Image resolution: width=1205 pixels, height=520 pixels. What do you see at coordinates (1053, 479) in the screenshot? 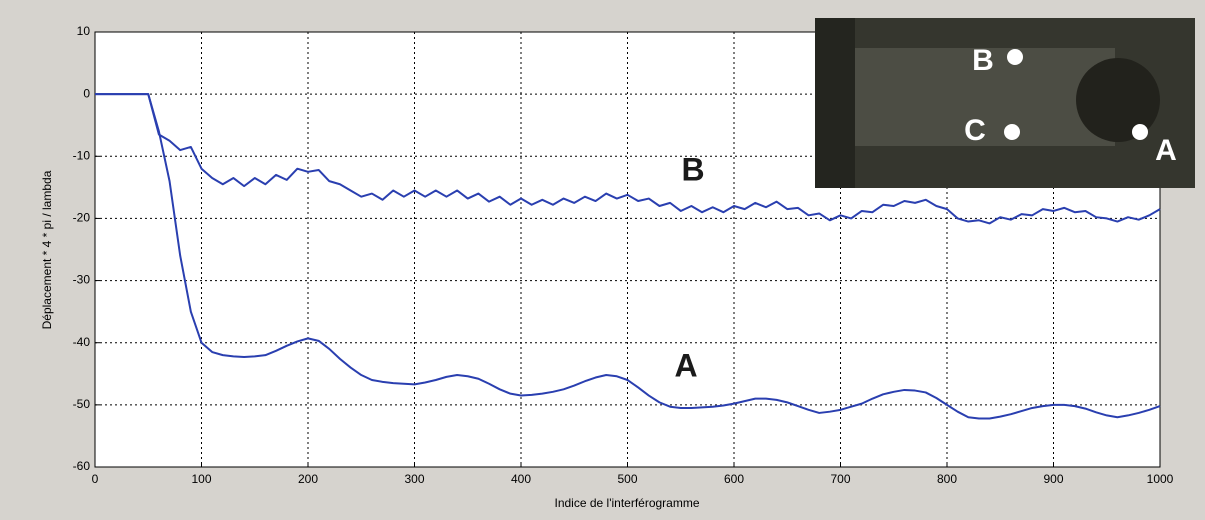
I see `x-tick-label: 900` at bounding box center [1053, 479].